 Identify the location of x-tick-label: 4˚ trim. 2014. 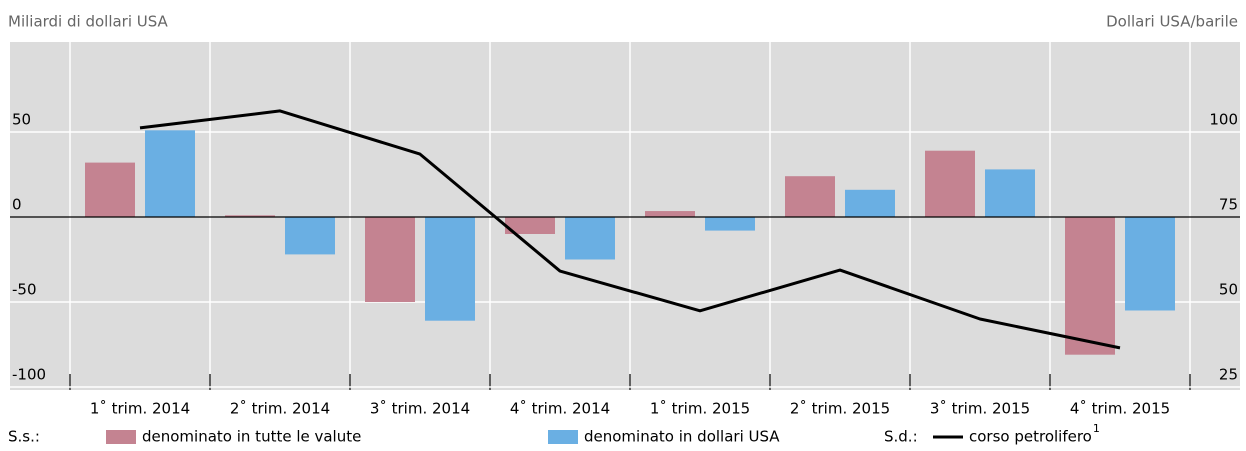
(560, 409).